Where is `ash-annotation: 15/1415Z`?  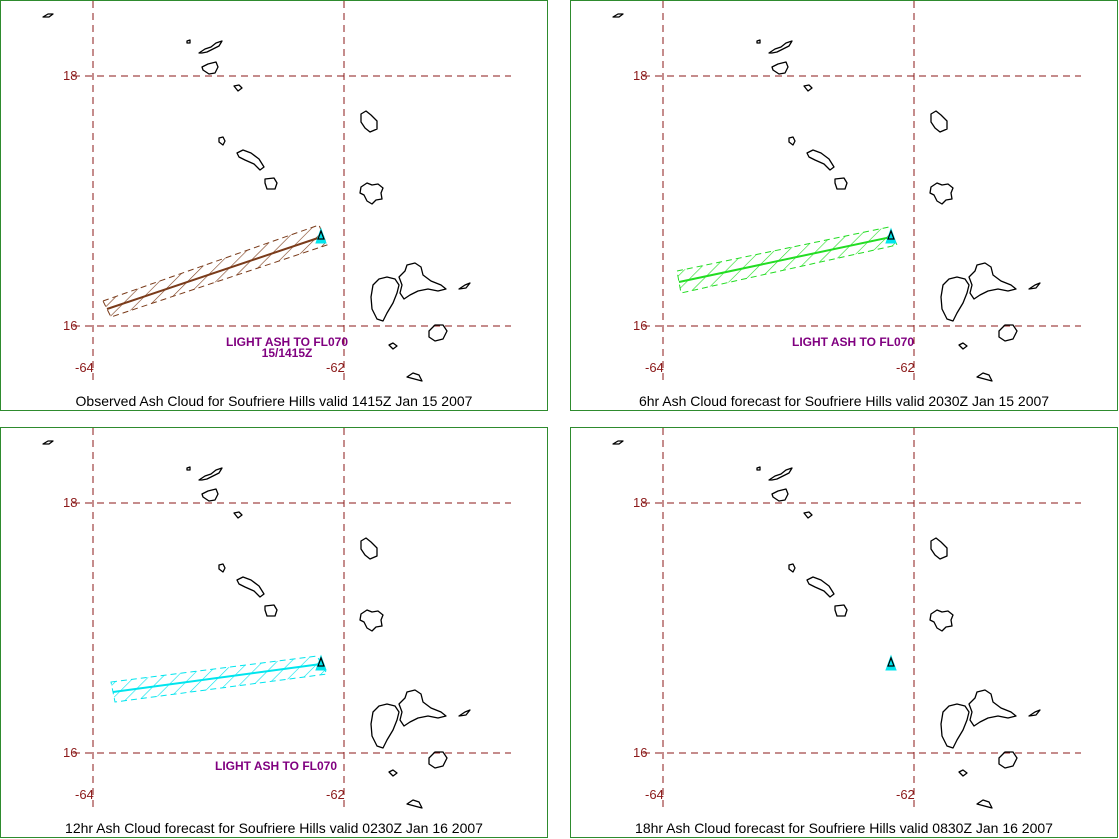
ash-annotation: 15/1415Z is located at coordinates (287, 353).